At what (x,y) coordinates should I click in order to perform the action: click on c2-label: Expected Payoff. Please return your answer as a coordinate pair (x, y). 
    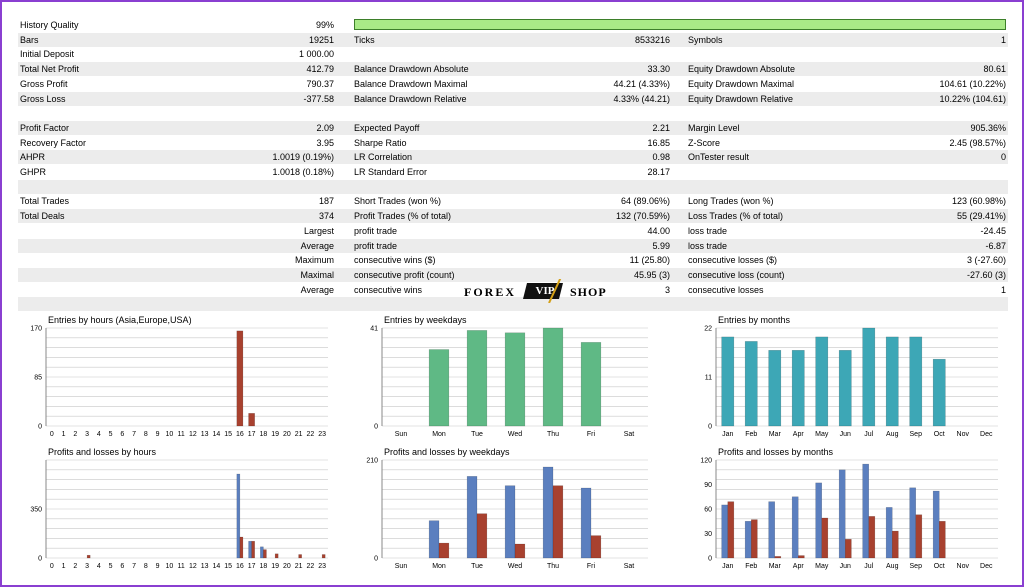
    Looking at the image, I should click on (387, 127).